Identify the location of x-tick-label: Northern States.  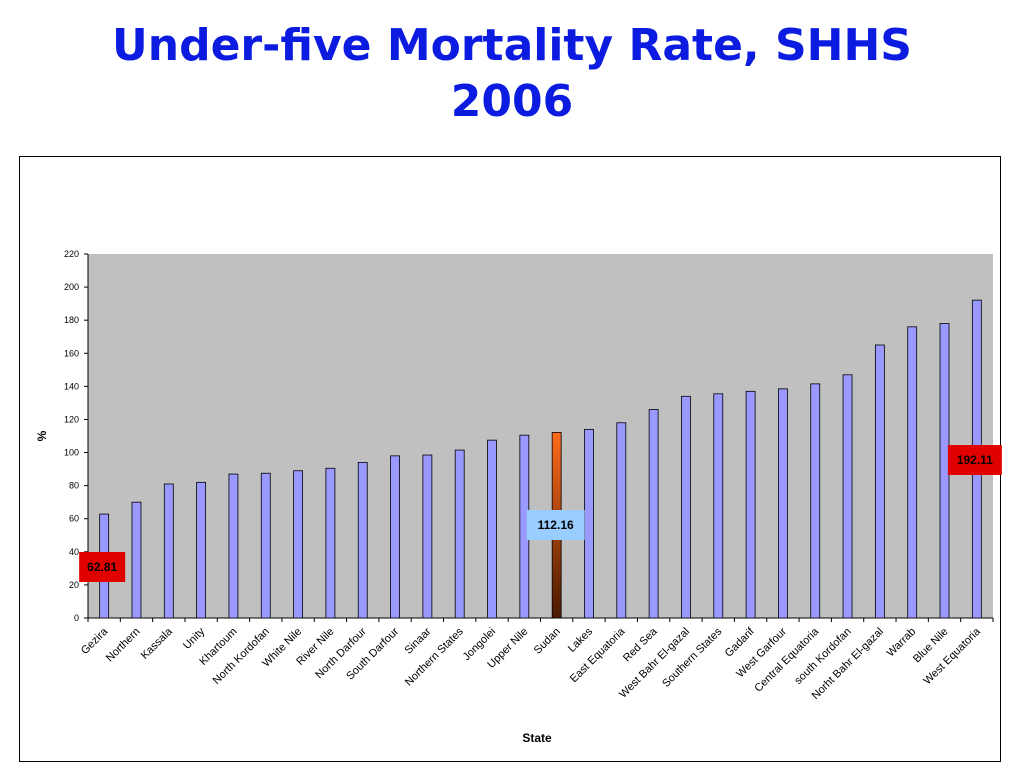
(434, 656).